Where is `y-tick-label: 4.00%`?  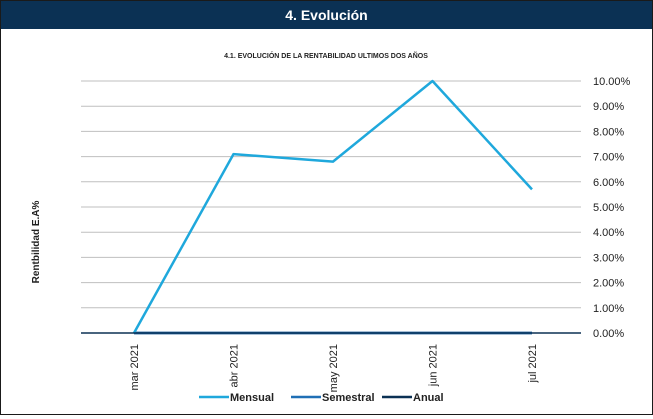 y-tick-label: 4.00% is located at coordinates (608, 233).